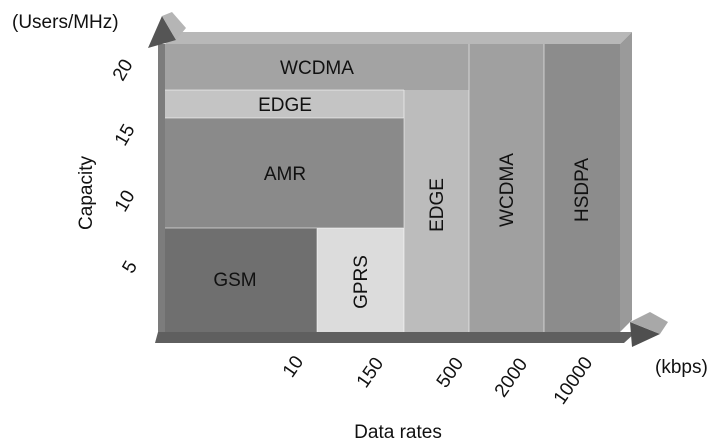 Image resolution: width=716 pixels, height=443 pixels. I want to click on x-tick-2000: 2000, so click(511, 378).